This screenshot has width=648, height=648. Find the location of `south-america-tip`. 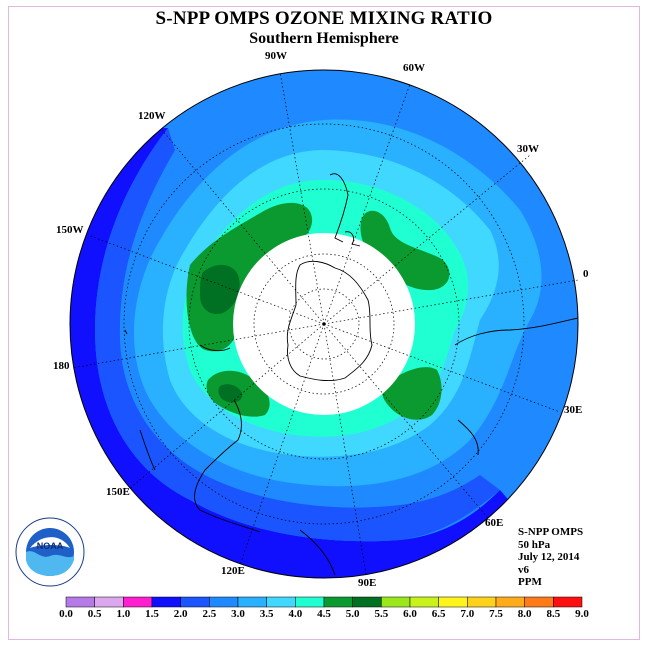

south-america-tip is located at coordinates (339, 208).